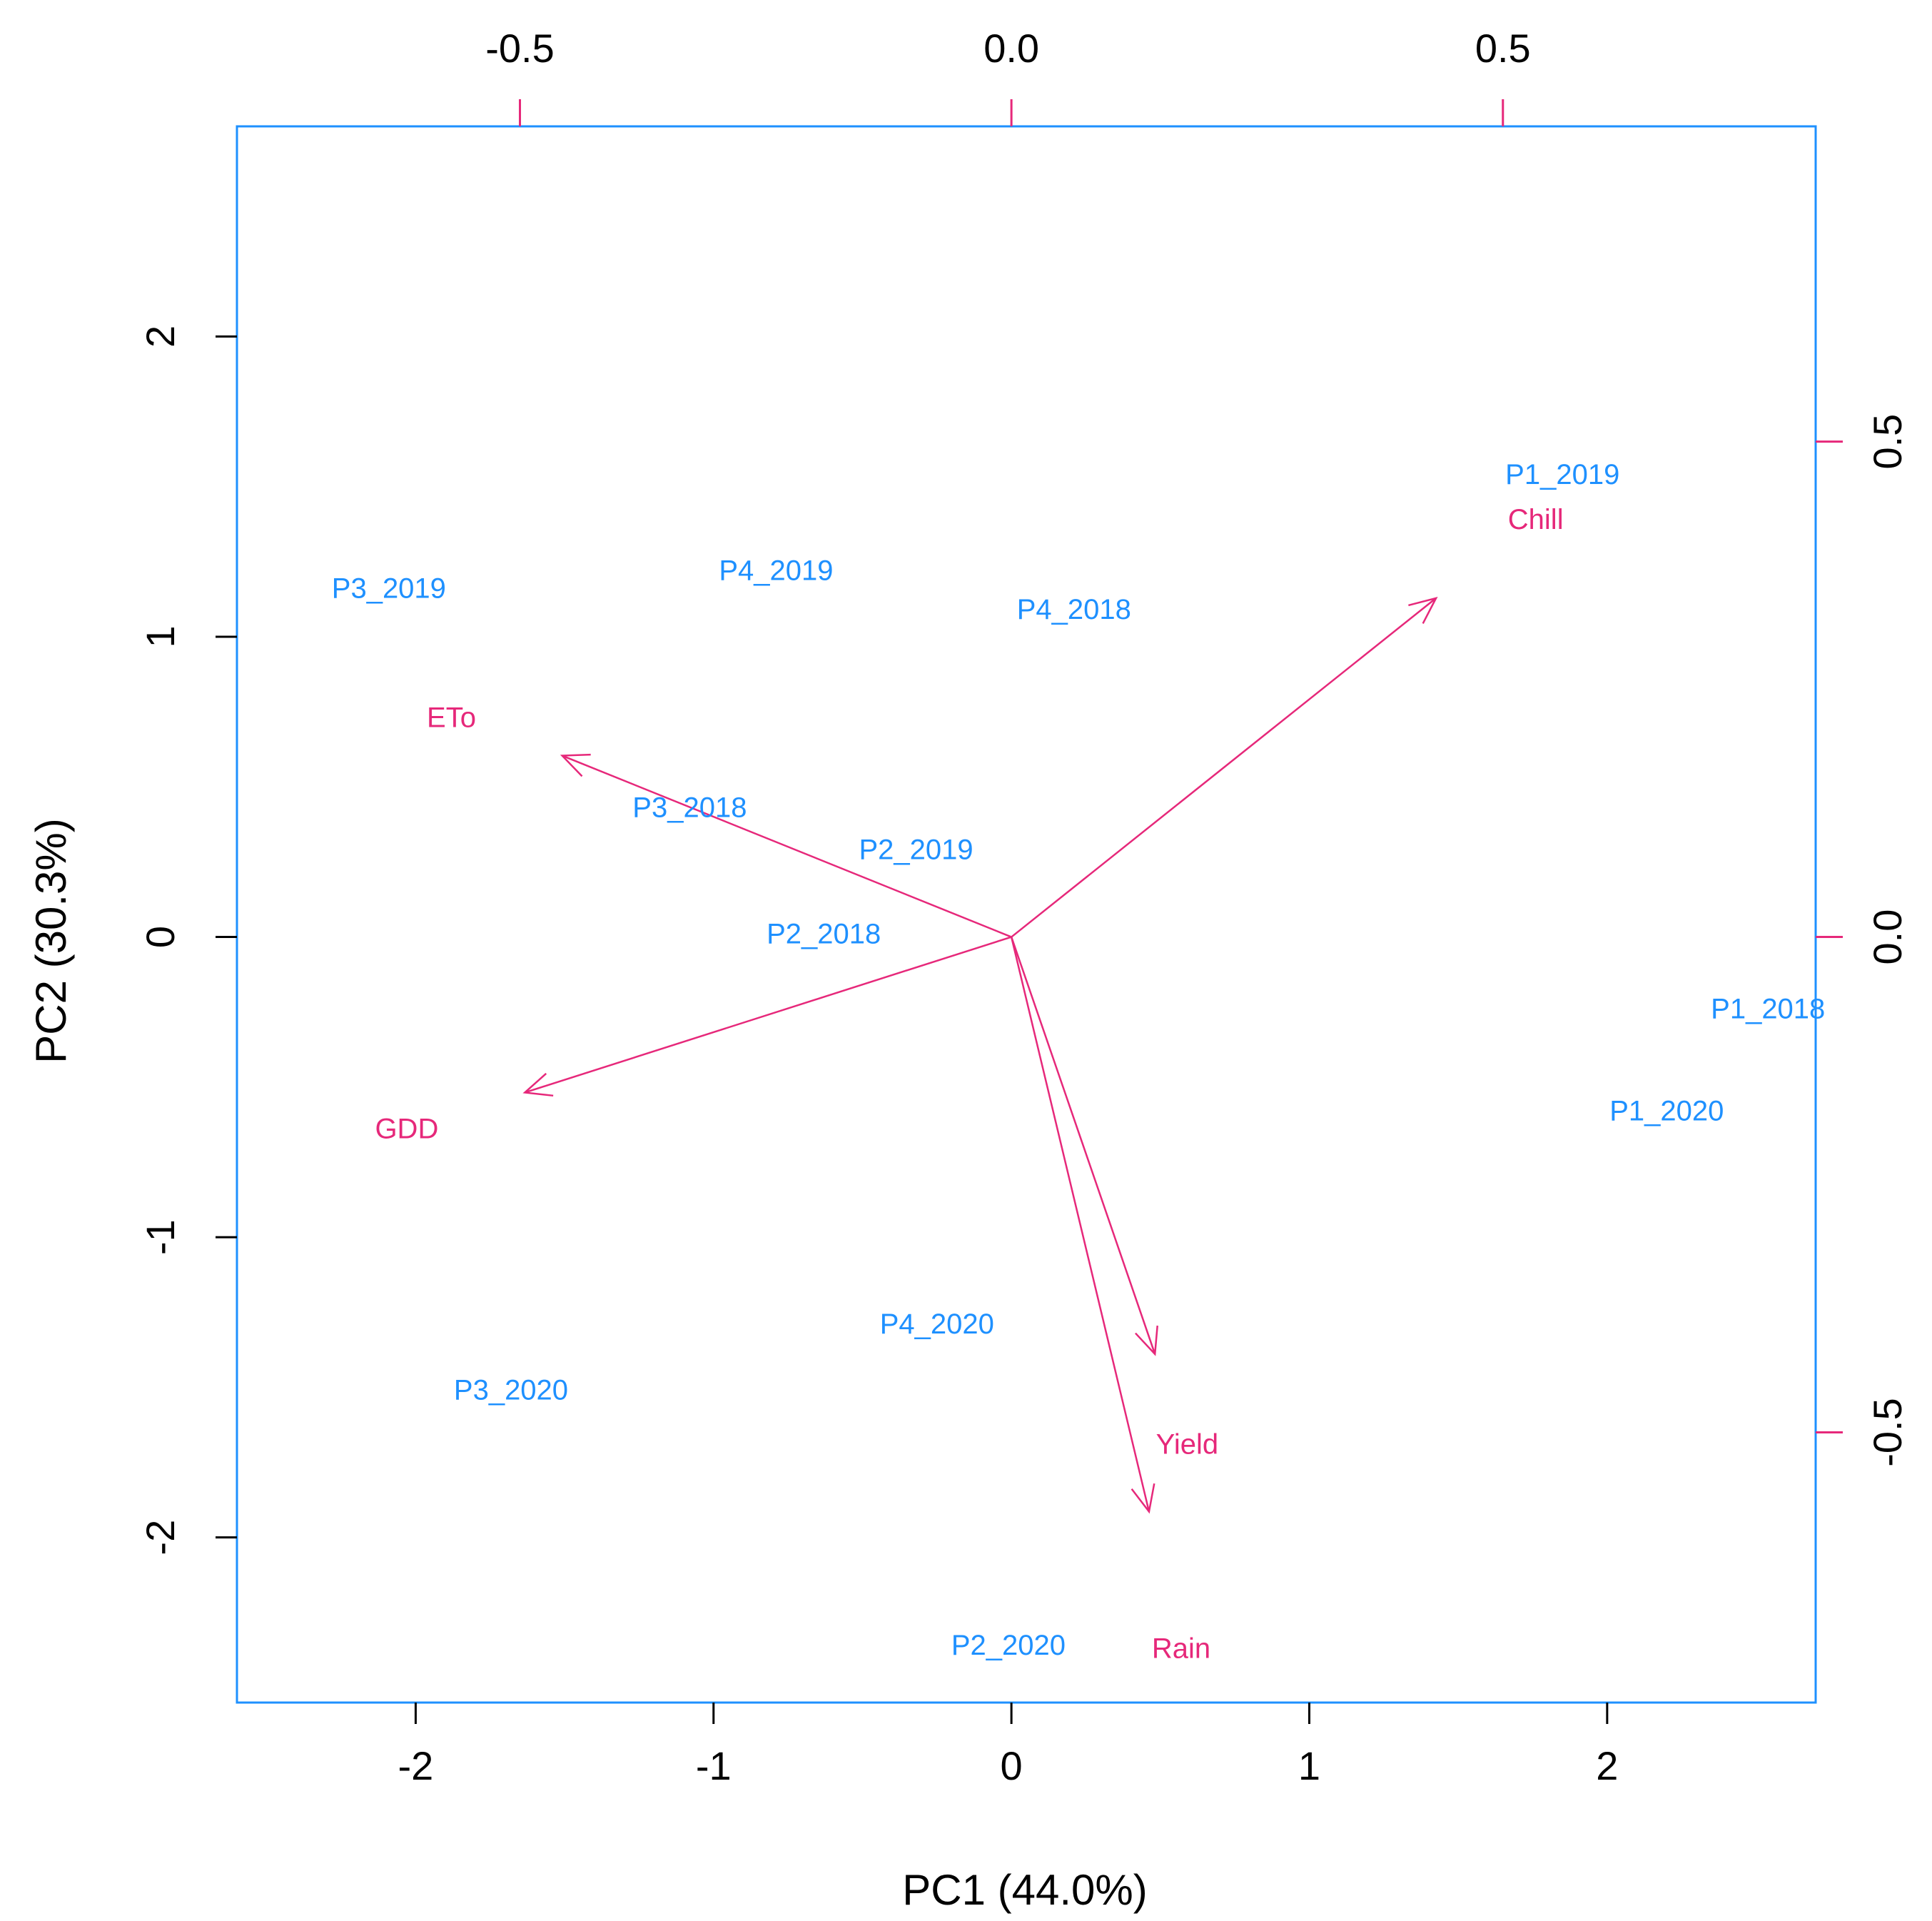 The height and width of the screenshot is (1921, 1932). What do you see at coordinates (916, 850) in the screenshot?
I see `observation-label: P2_2019` at bounding box center [916, 850].